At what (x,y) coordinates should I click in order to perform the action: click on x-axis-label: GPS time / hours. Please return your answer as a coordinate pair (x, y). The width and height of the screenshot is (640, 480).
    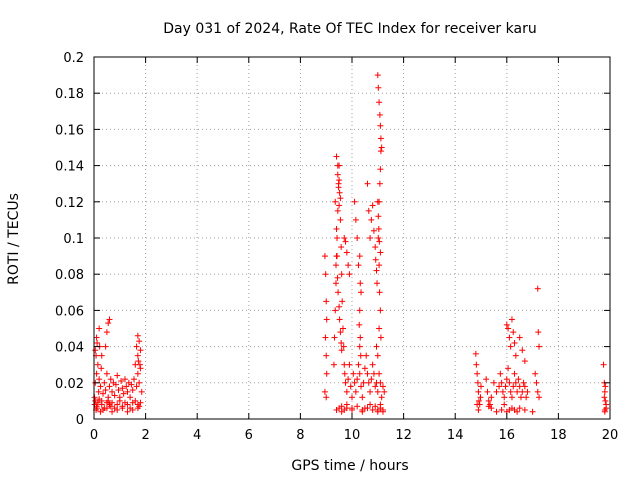
    Looking at the image, I should click on (349, 466).